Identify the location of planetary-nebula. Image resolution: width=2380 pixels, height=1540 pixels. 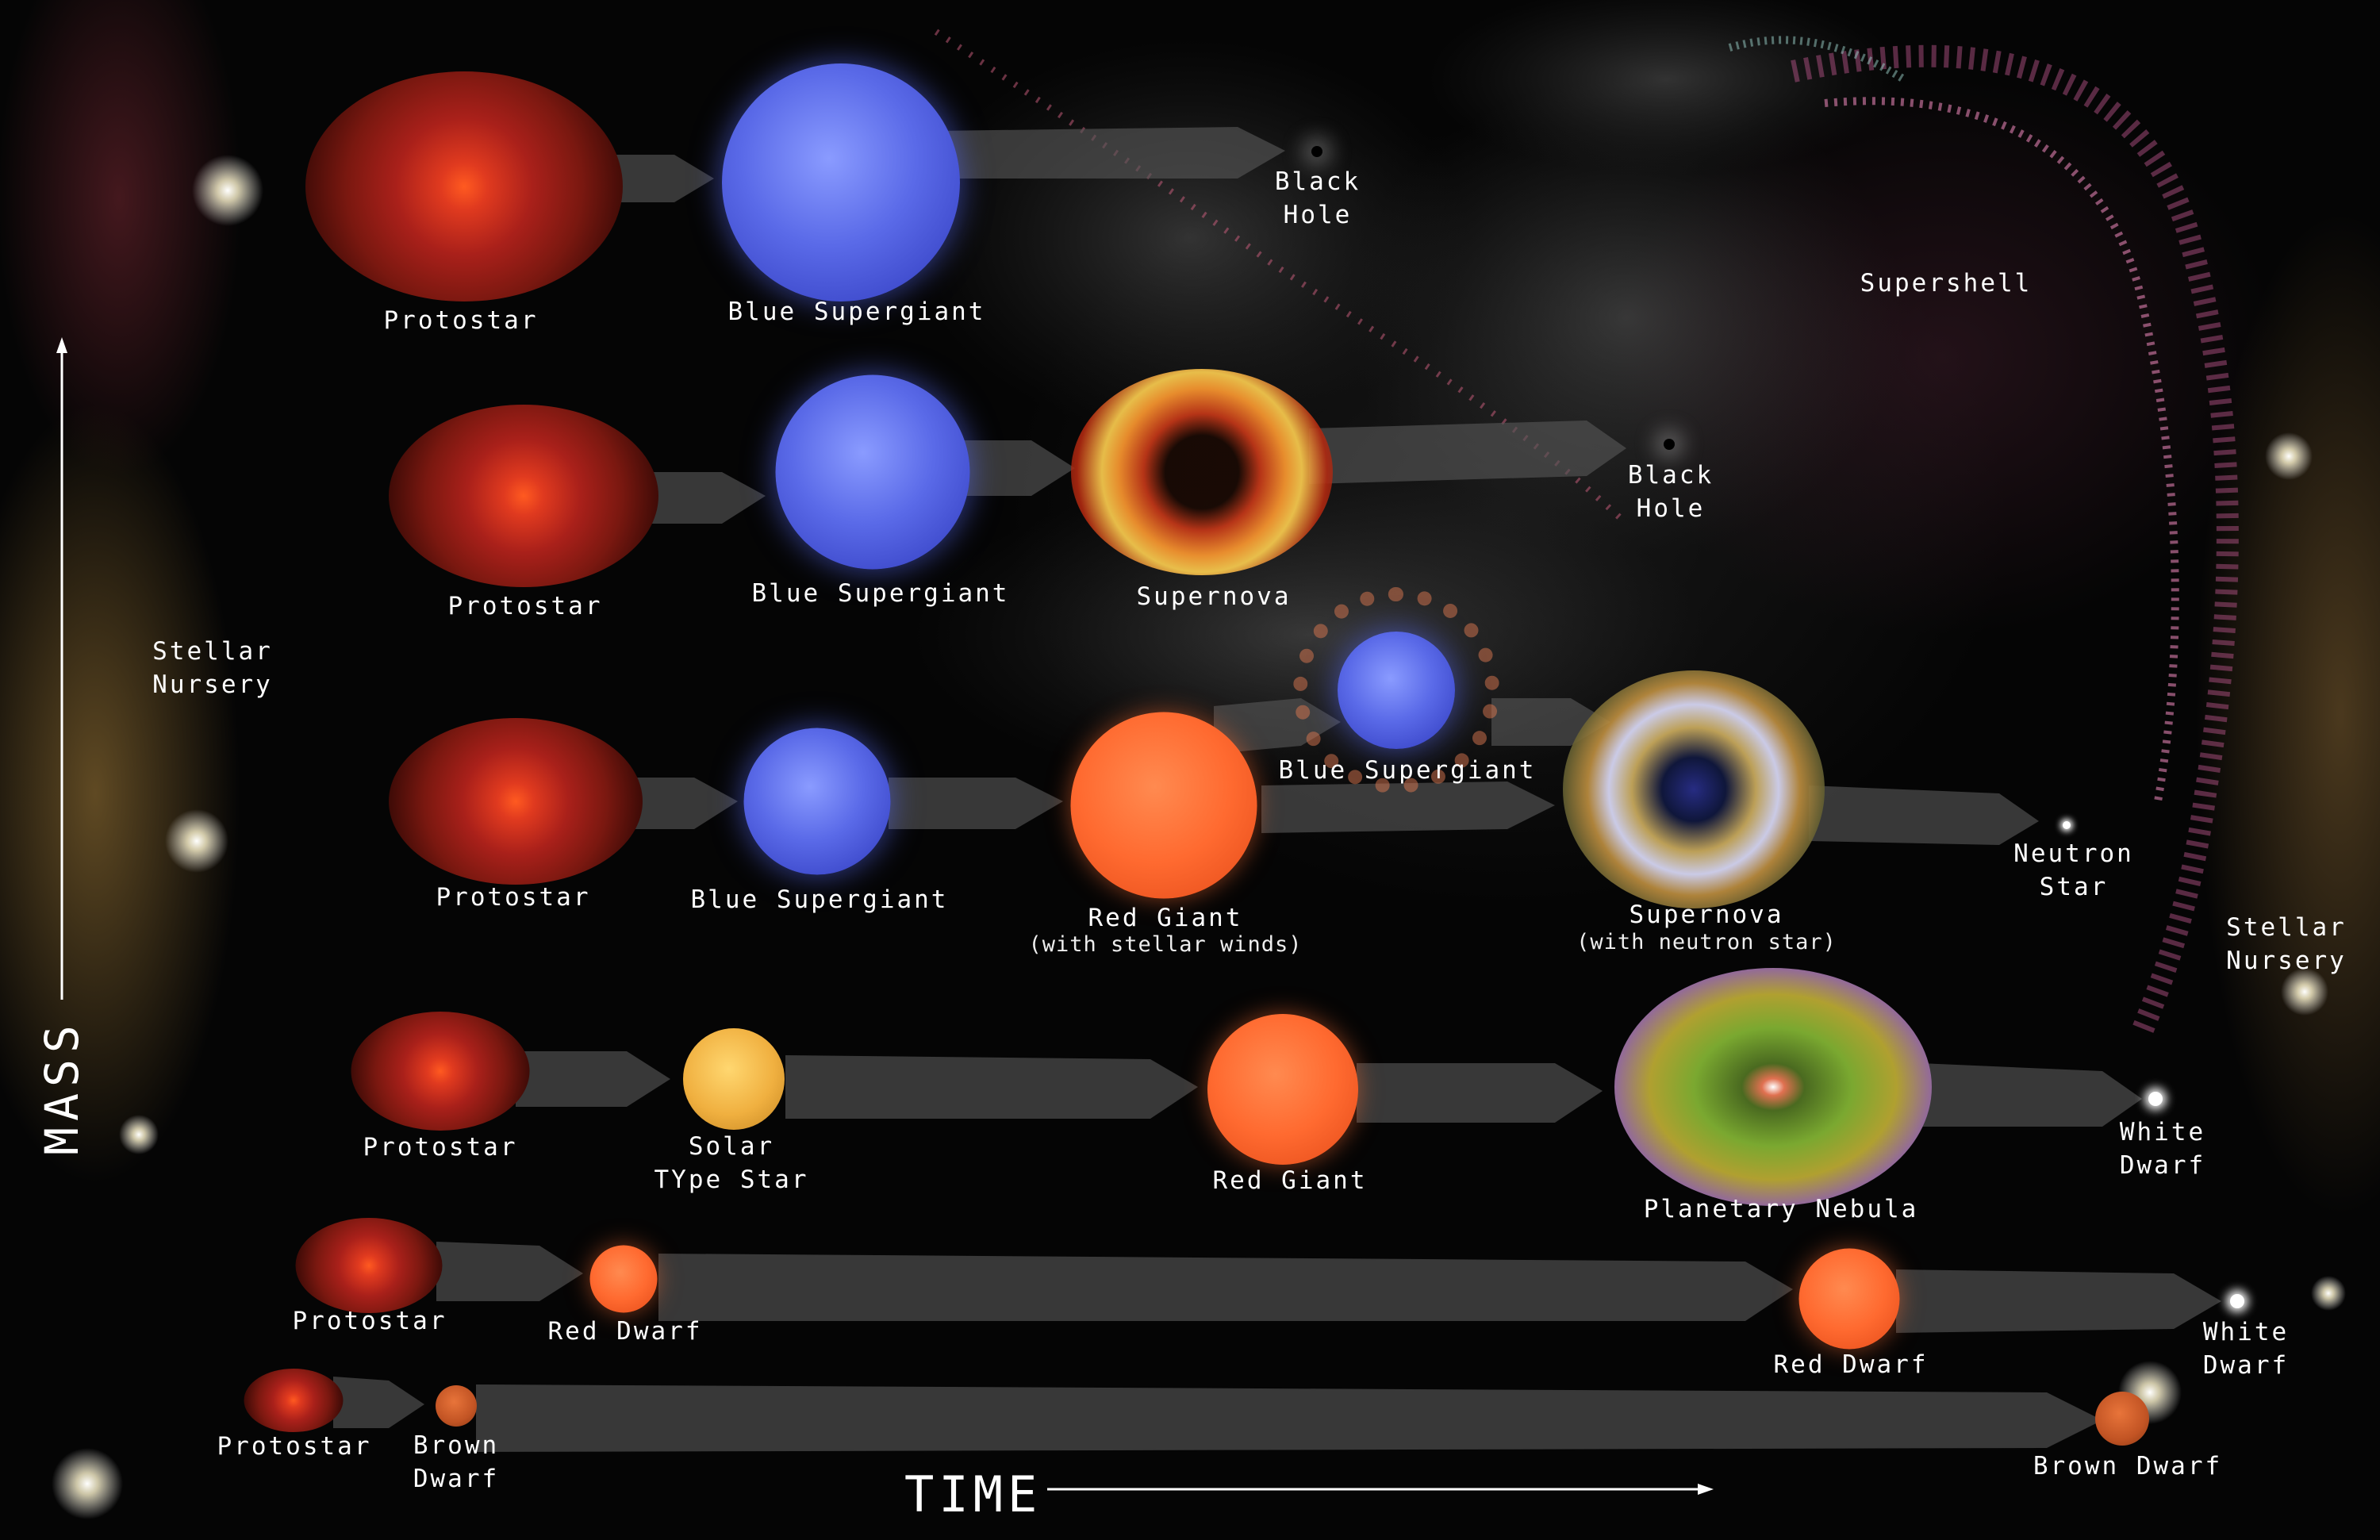
(1773, 1087).